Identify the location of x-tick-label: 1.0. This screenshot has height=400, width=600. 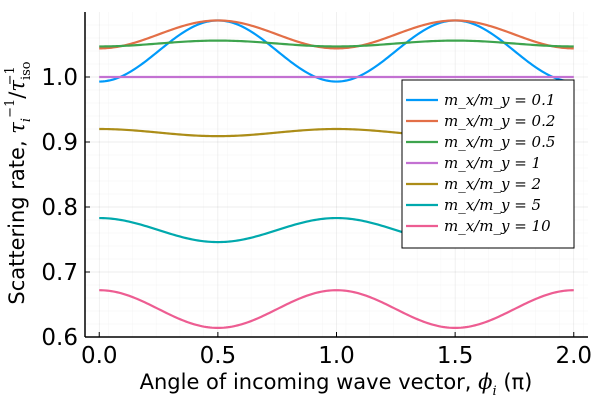
(336, 356).